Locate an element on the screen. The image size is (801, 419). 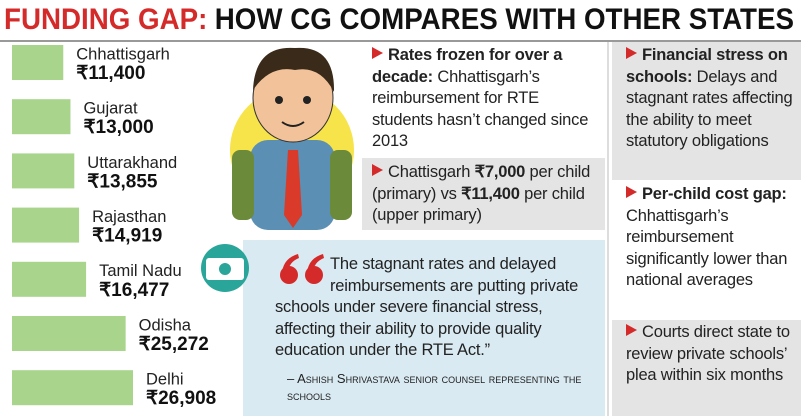
title-highlight: FUNDING GAP: is located at coordinates (105, 19).